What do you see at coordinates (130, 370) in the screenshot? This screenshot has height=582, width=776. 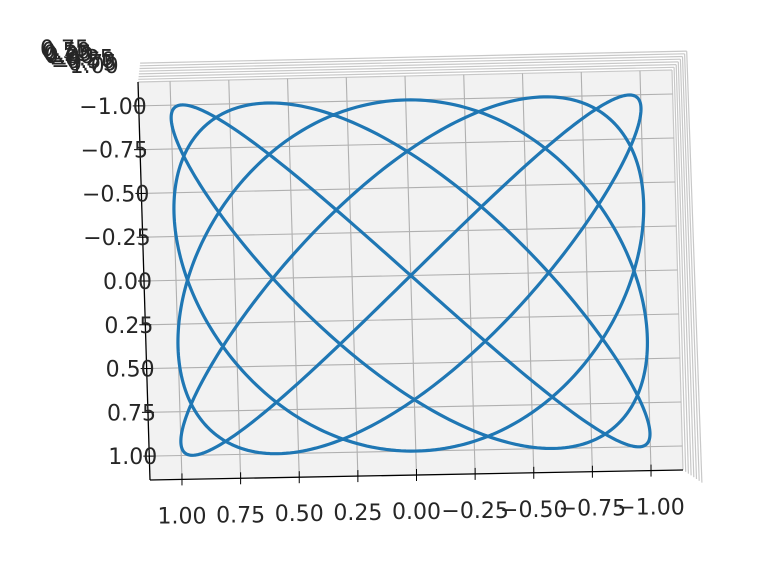 I see `y-tick-label: 0.50` at bounding box center [130, 370].